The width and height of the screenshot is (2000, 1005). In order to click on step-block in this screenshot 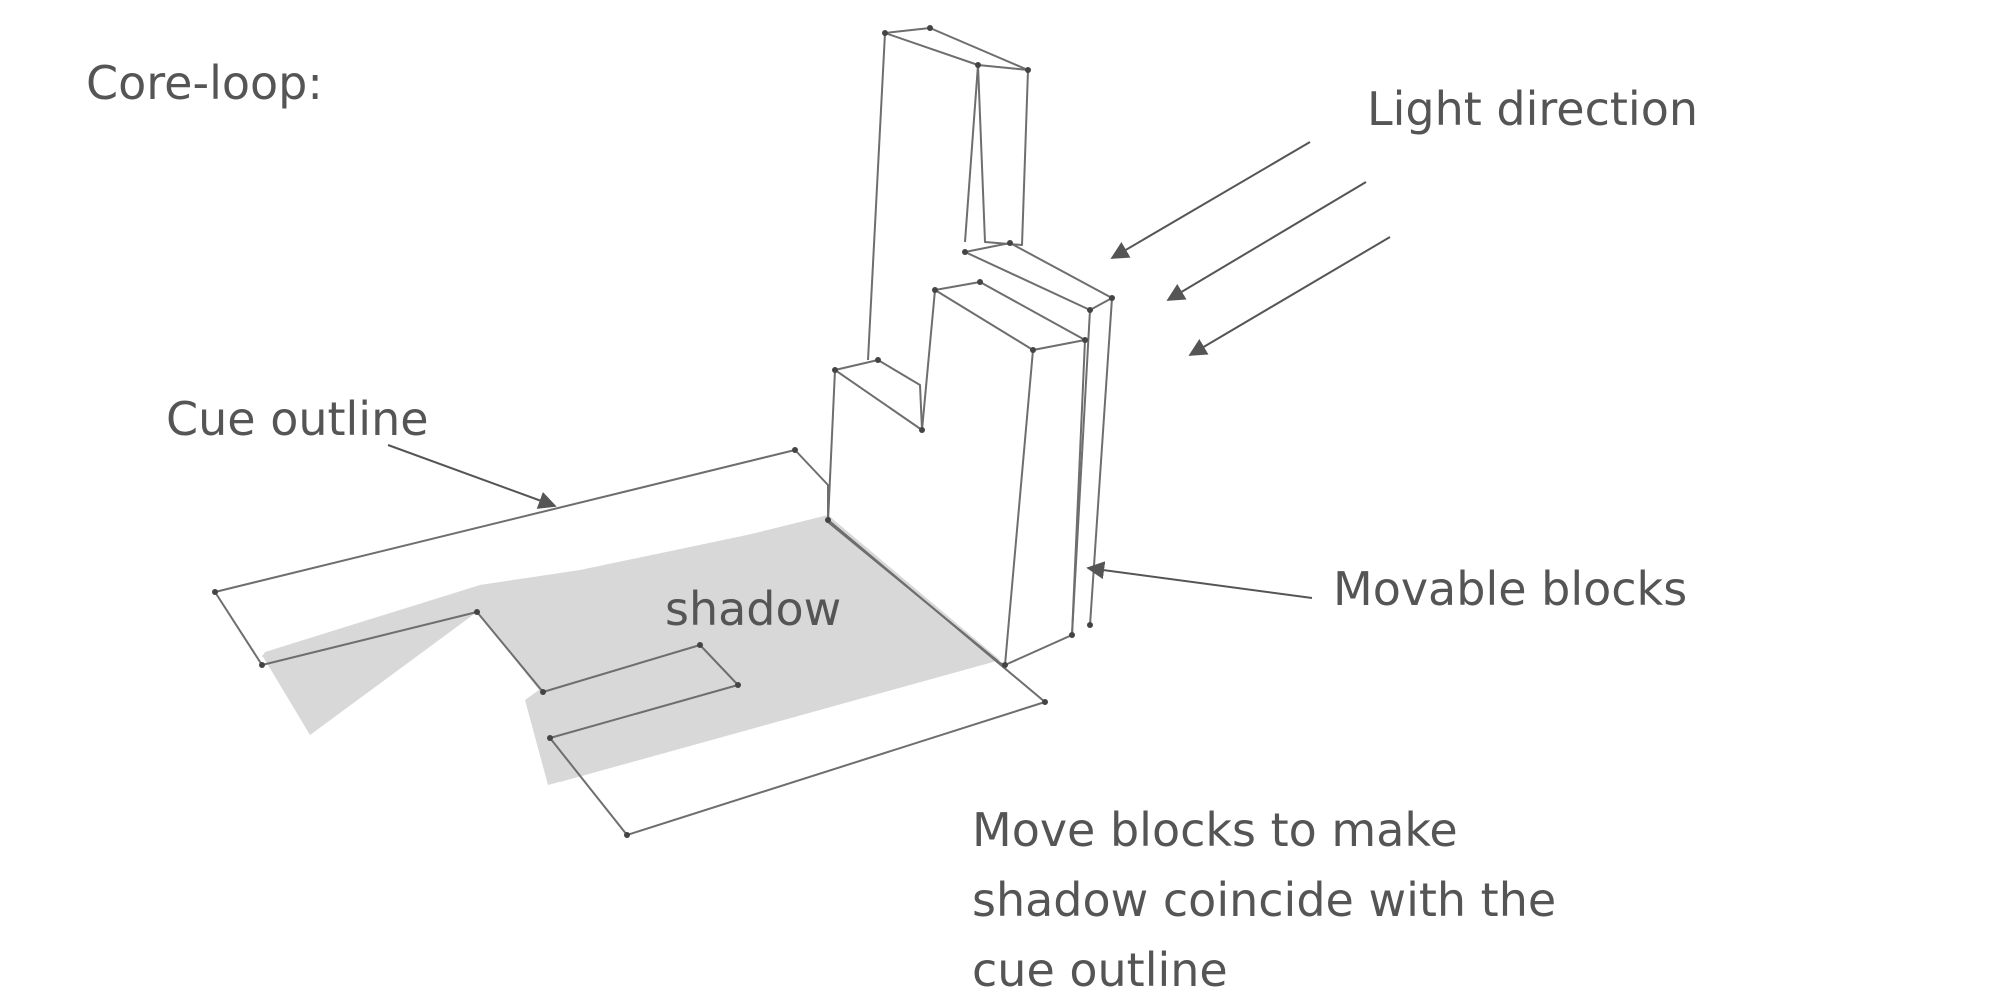, I will do `click(1038, 276)`.